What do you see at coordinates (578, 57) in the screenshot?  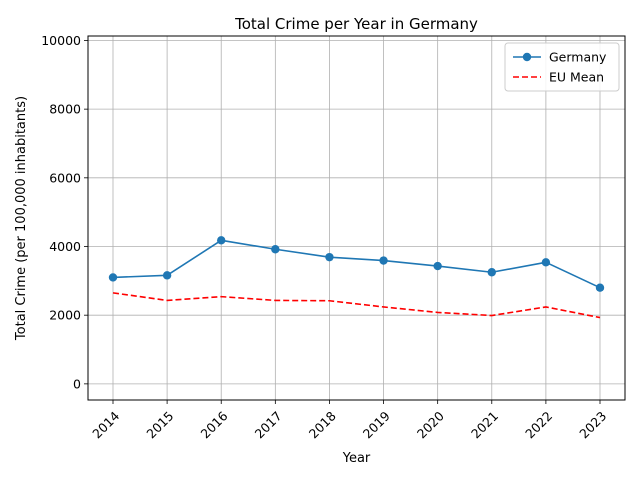 I see `legend-label-germany: Germany` at bounding box center [578, 57].